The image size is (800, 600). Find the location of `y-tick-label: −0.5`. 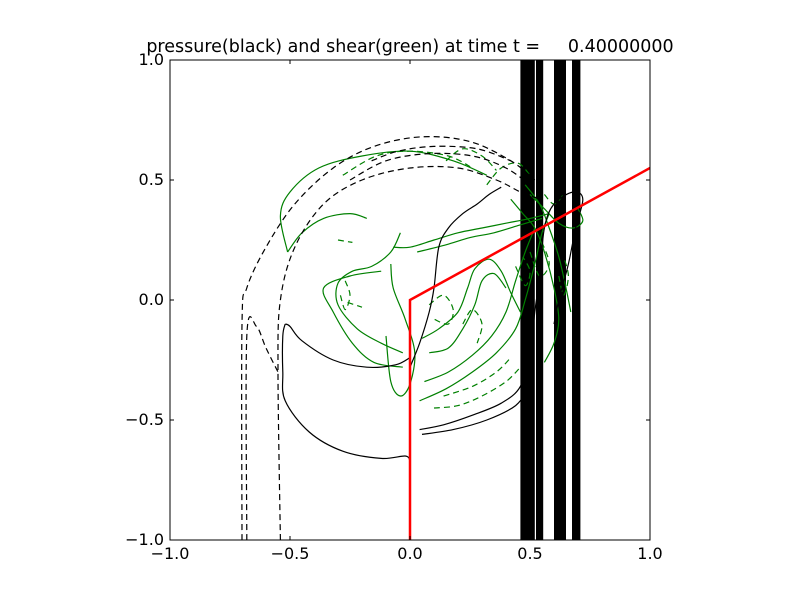

y-tick-label: −0.5 is located at coordinates (144, 419).